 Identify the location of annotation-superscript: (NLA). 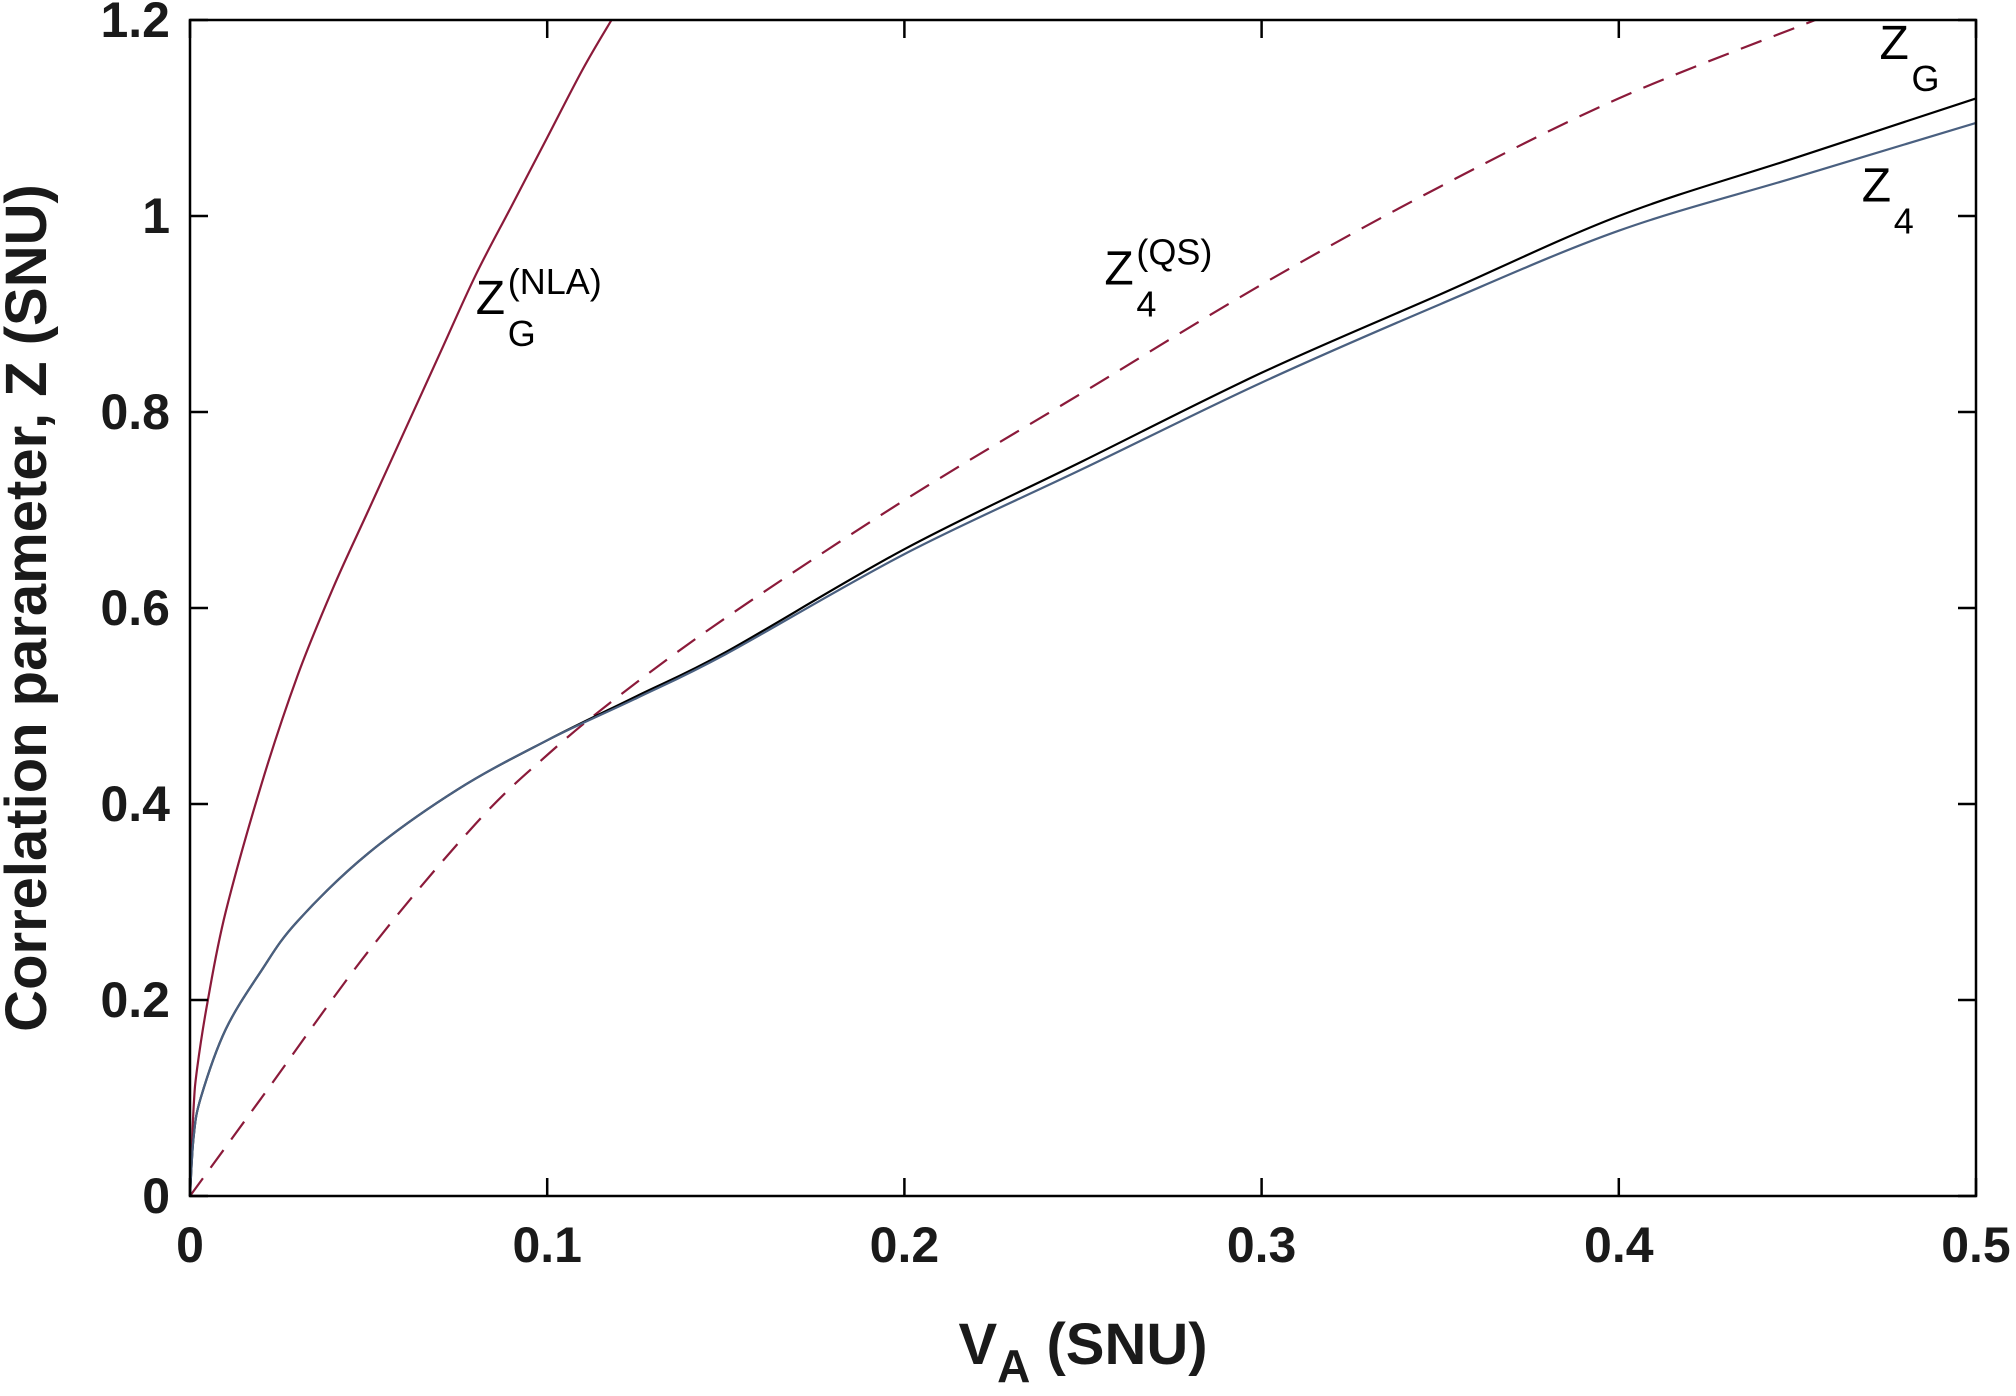
(555, 281).